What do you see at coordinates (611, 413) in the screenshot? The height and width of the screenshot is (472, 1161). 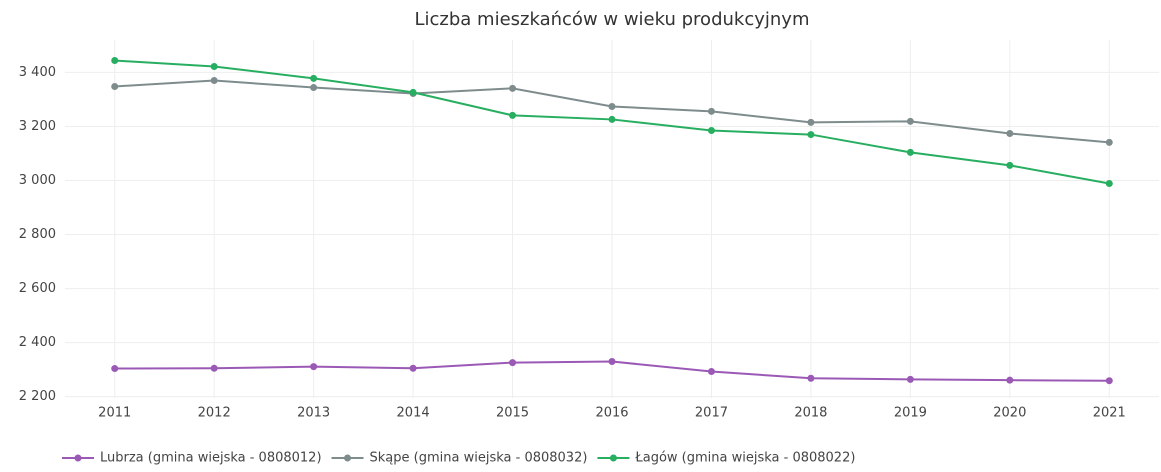 I see `x-tick-label: 2016` at bounding box center [611, 413].